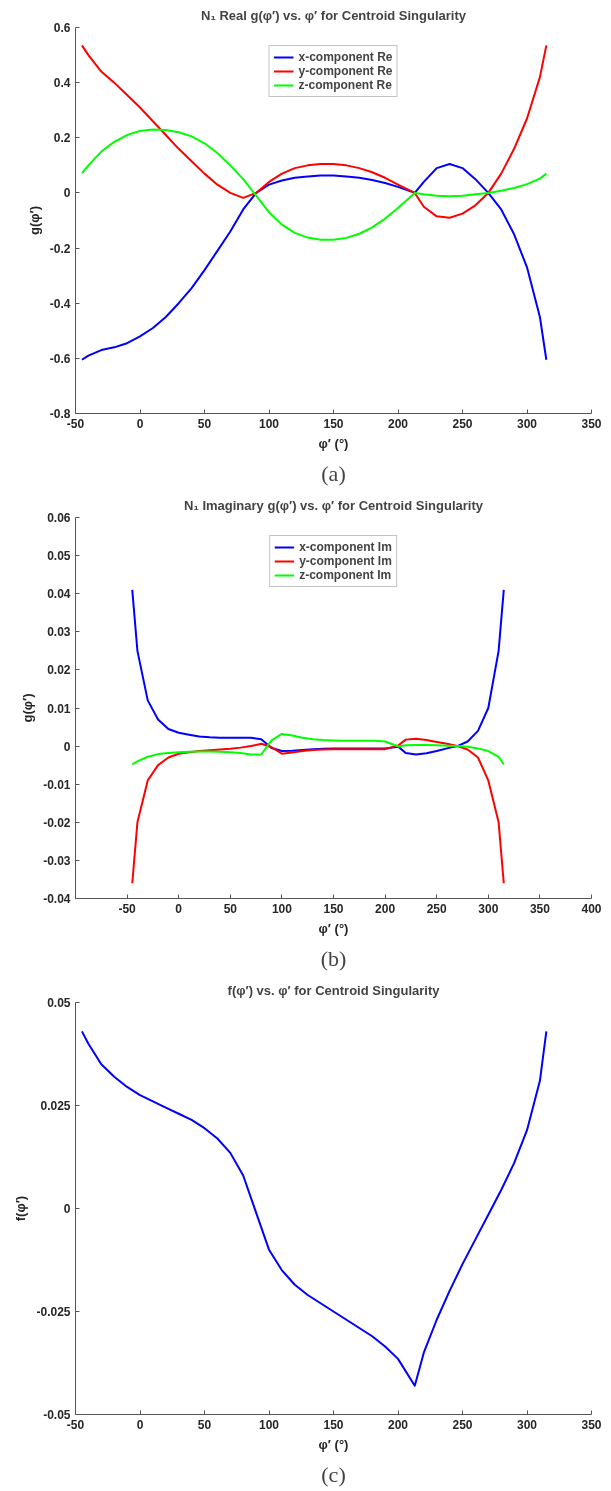 Image resolution: width=611 pixels, height=1491 pixels. What do you see at coordinates (62, 28) in the screenshot?
I see `y-tick-label: 0.6` at bounding box center [62, 28].